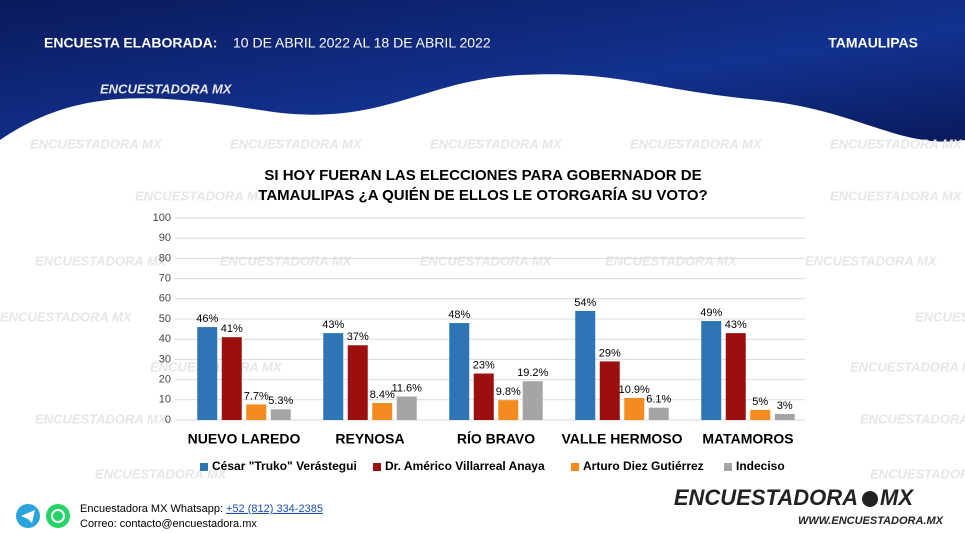  I want to click on y-tick-label: 30, so click(165, 359).